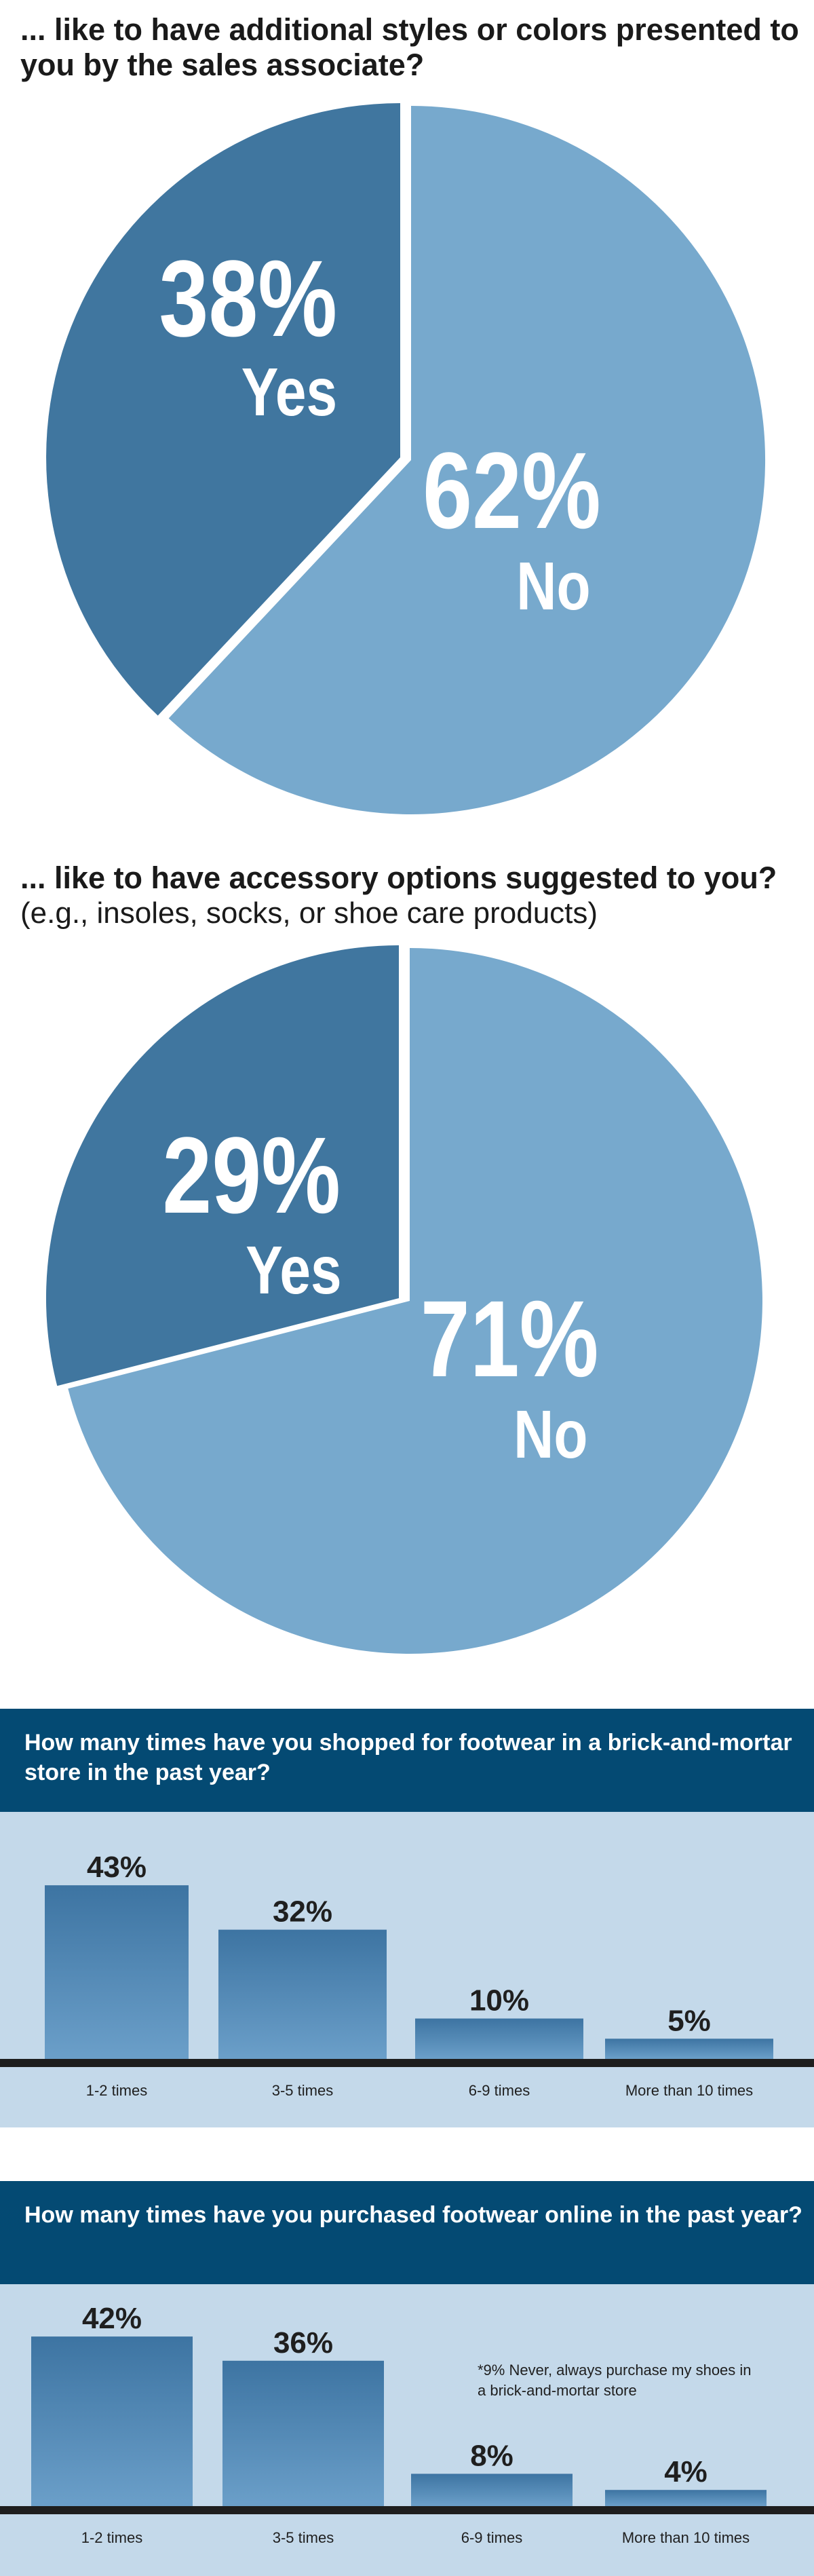 Image resolution: width=814 pixels, height=2576 pixels. Describe the element at coordinates (550, 1435) in the screenshot. I see `pie2-label-no: No` at that location.